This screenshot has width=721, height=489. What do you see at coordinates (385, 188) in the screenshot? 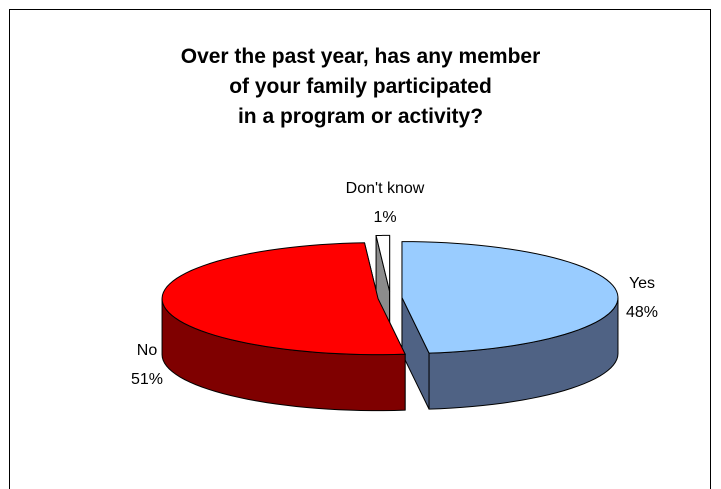
I see `slice-label-2: Don't know` at bounding box center [385, 188].